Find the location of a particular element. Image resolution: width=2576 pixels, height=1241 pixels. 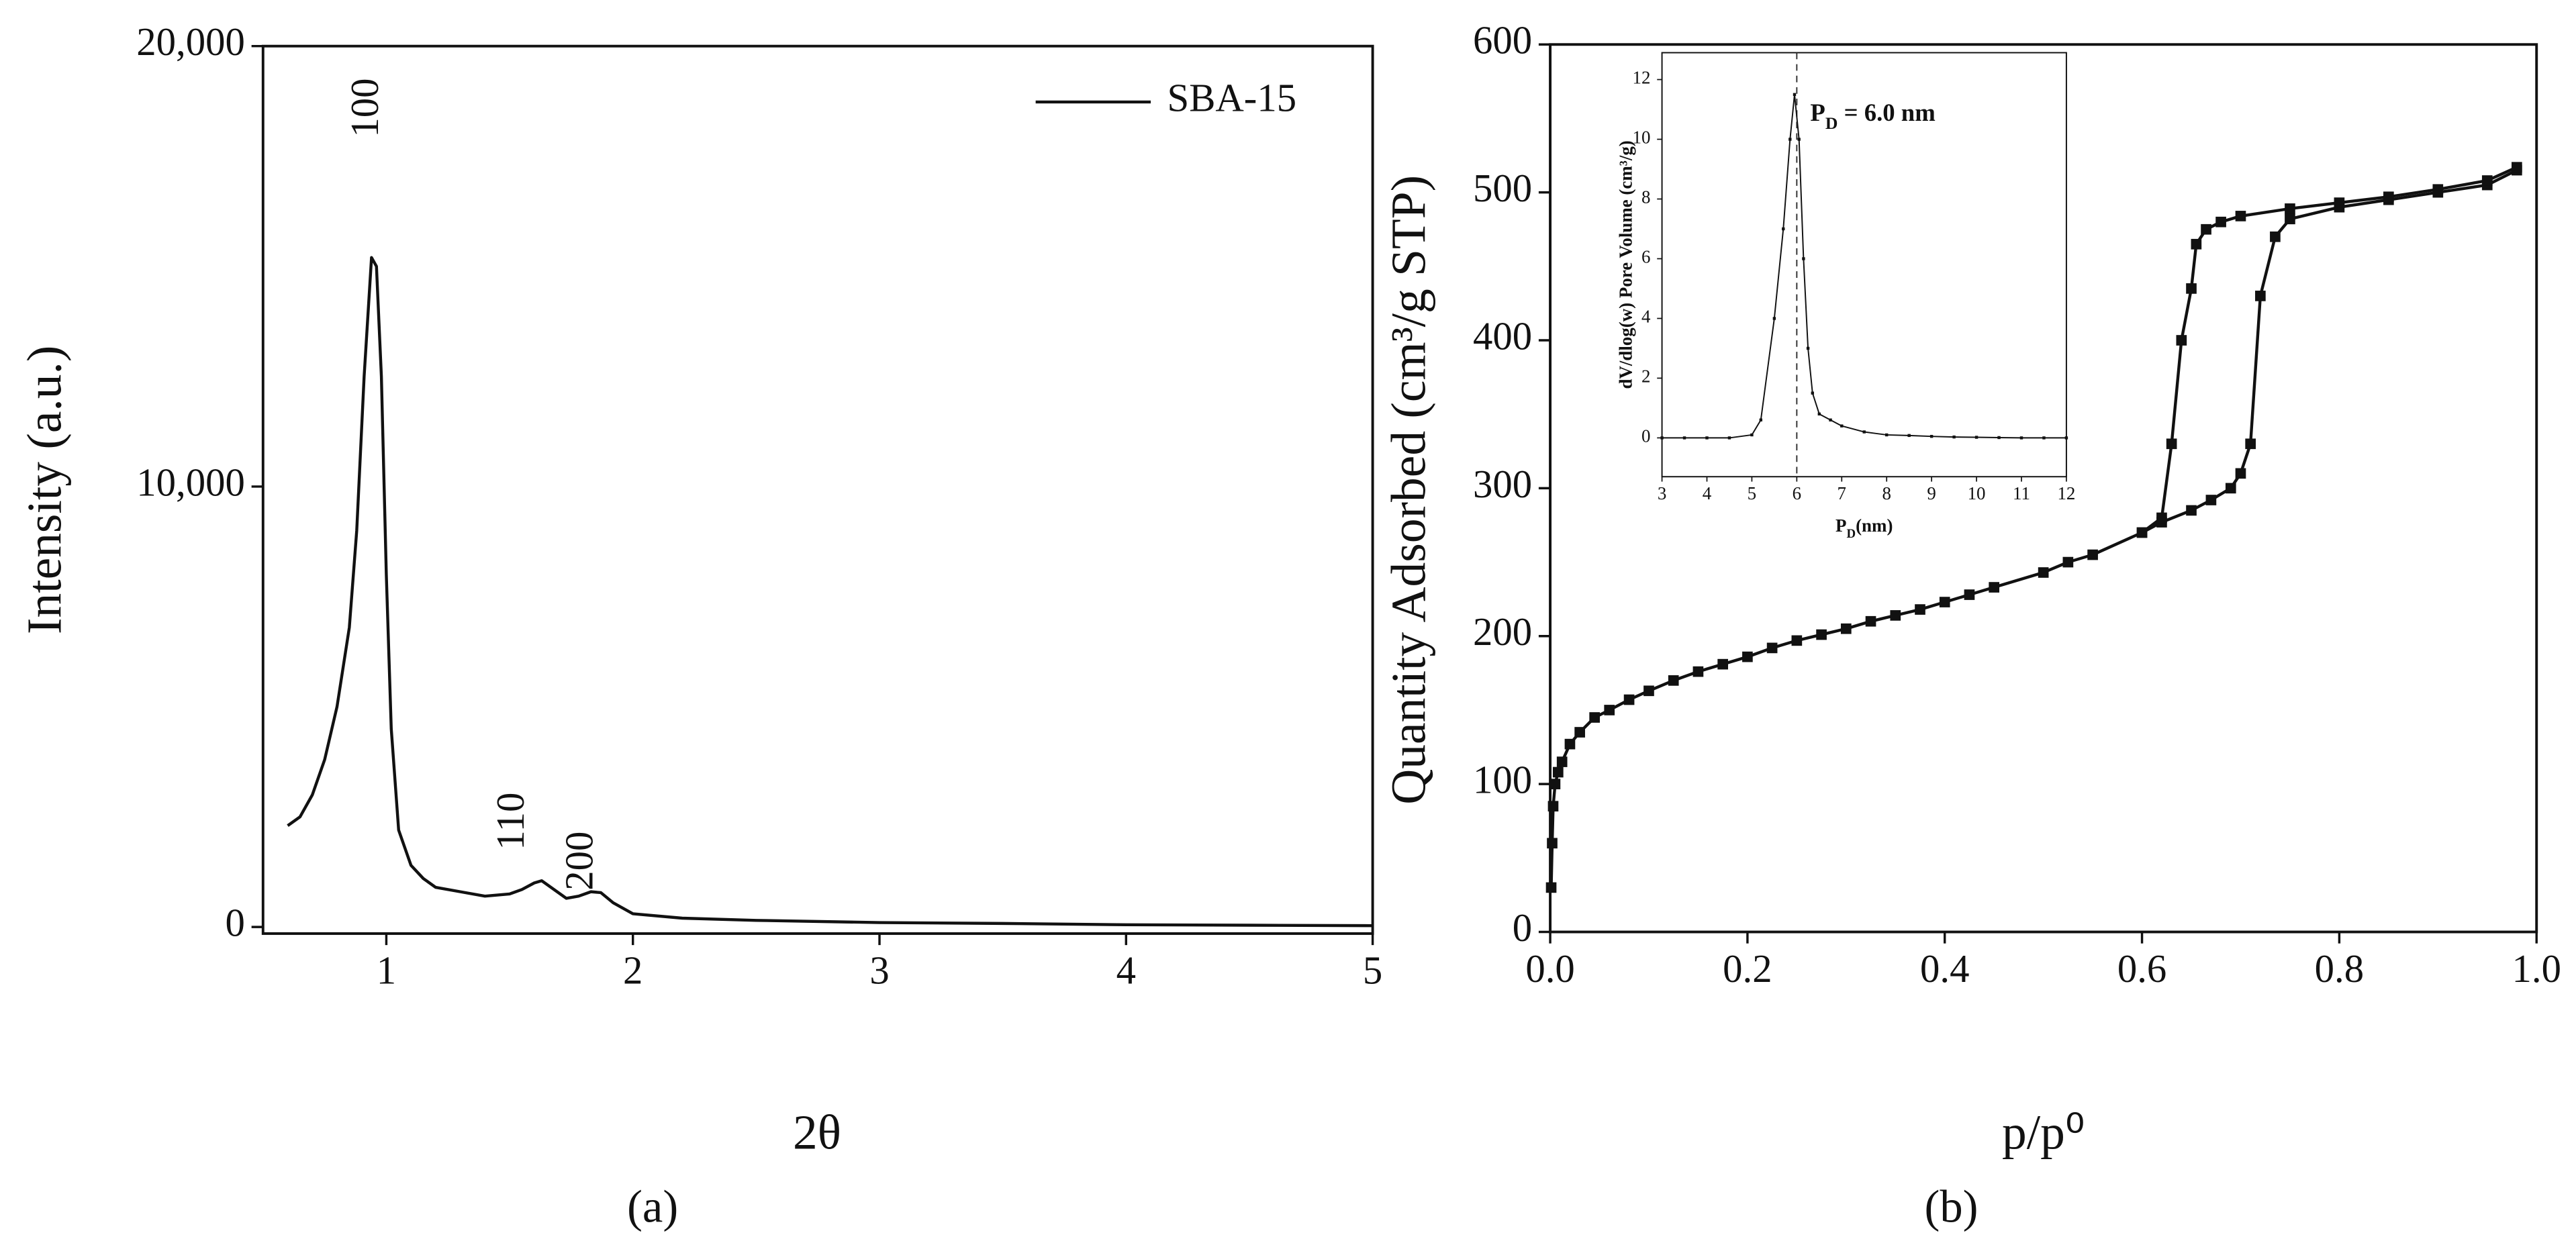

y-tick-label: 100 is located at coordinates (1503, 780).